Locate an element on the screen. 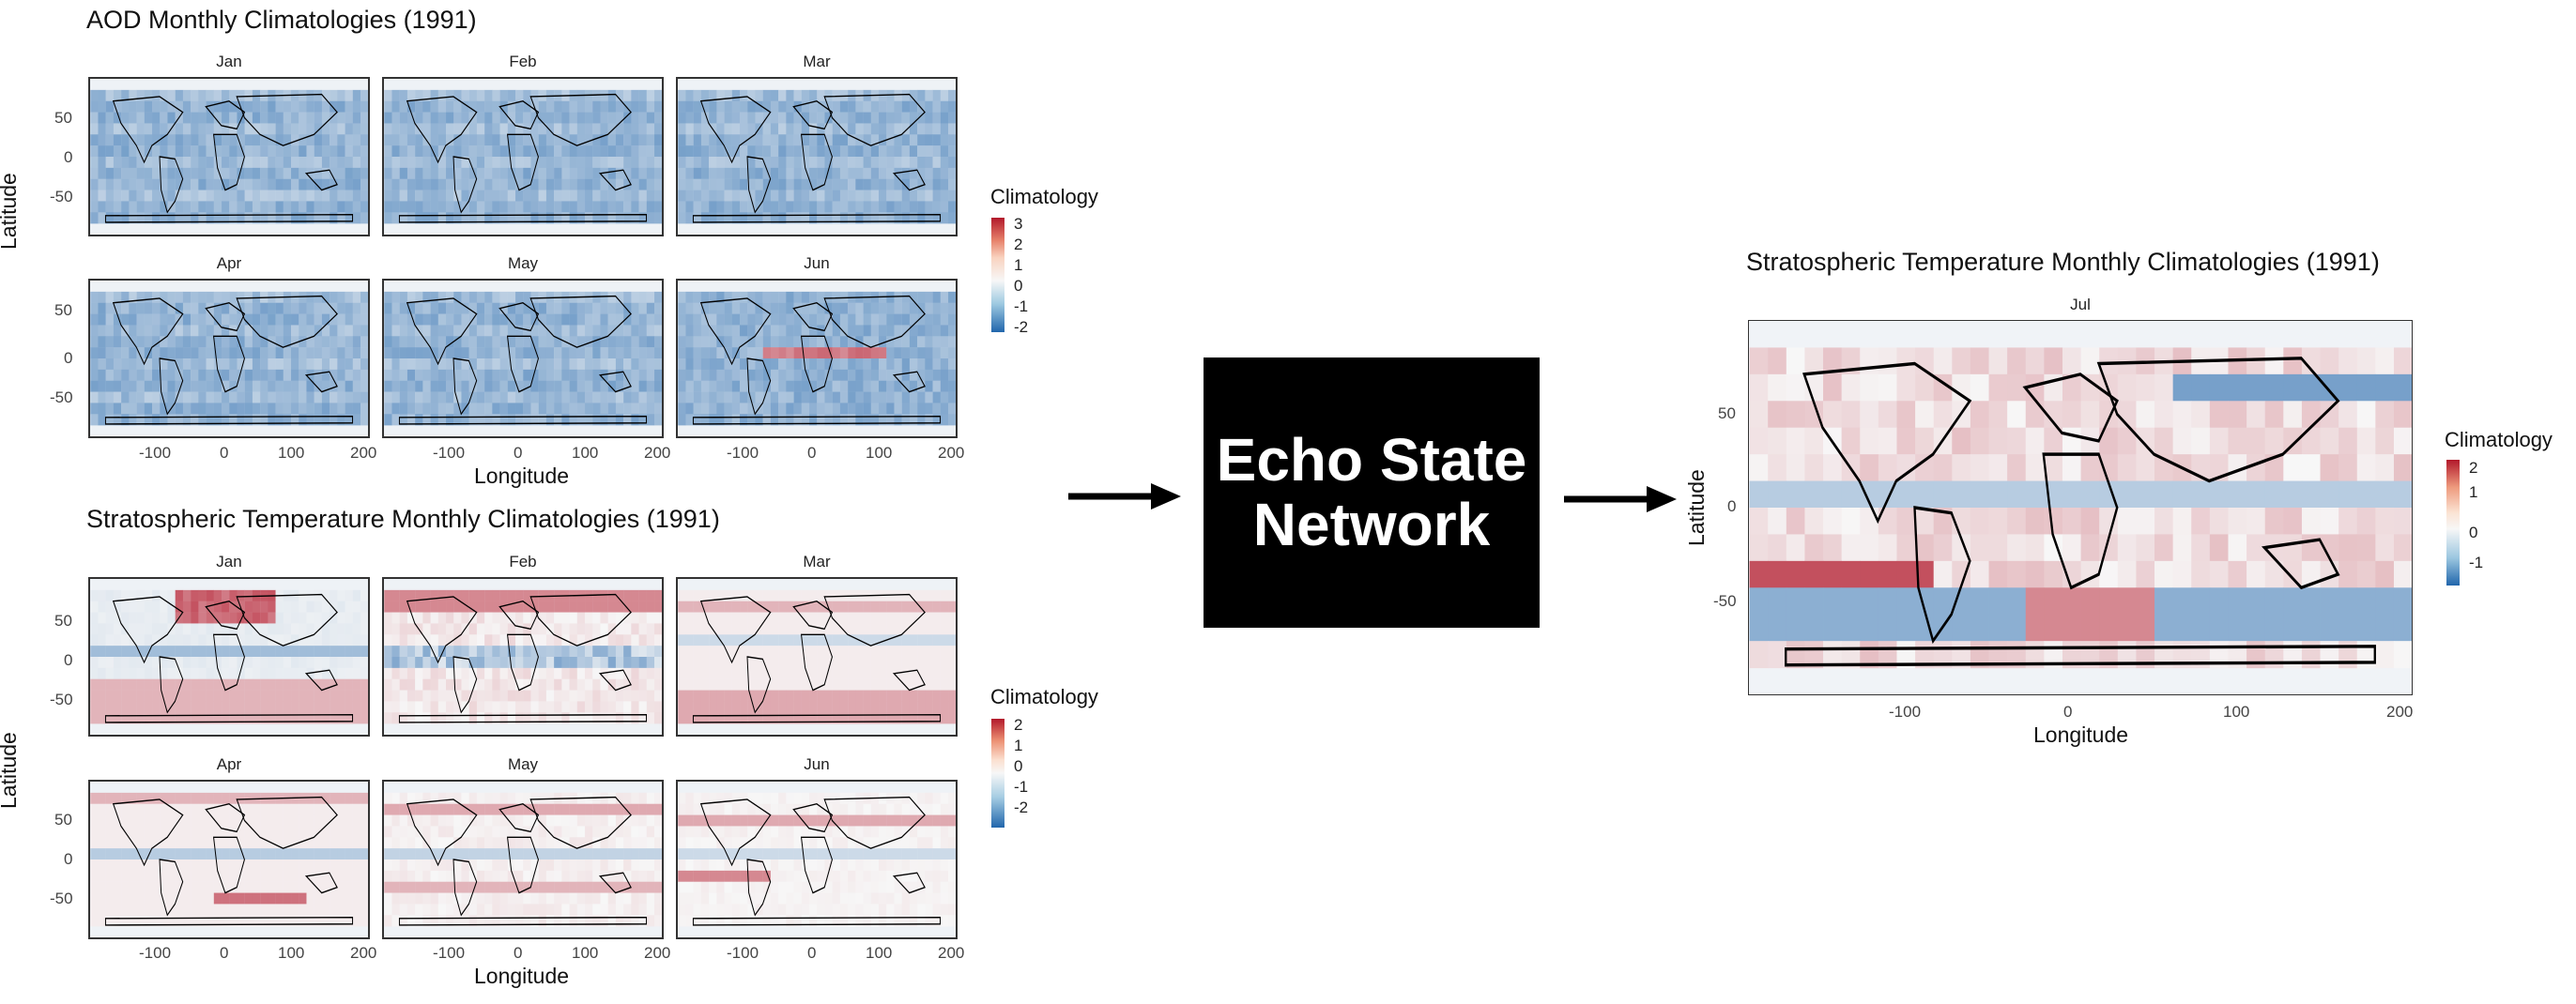  aod-map-may is located at coordinates (523, 358).